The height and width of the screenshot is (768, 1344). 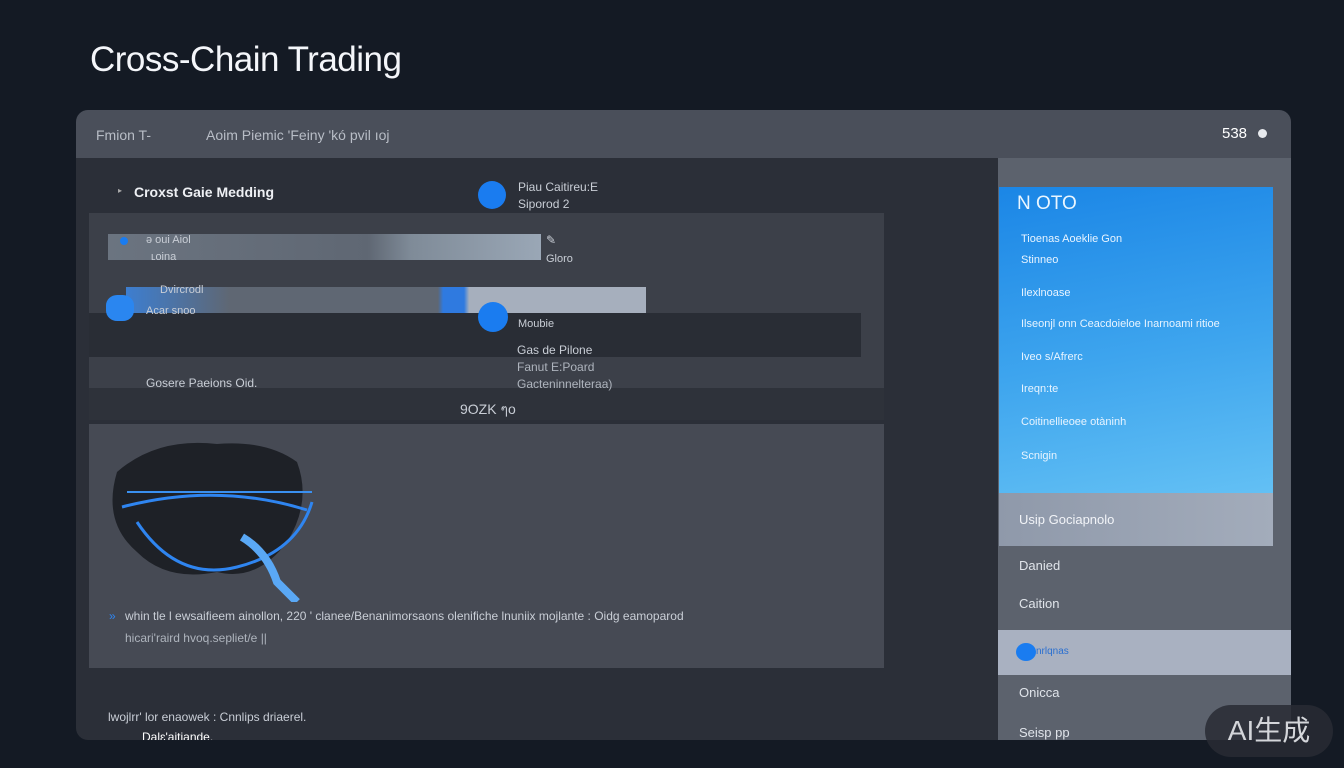 What do you see at coordinates (1052, 651) in the screenshot?
I see `sidebar-item-label: nrlqnas` at bounding box center [1052, 651].